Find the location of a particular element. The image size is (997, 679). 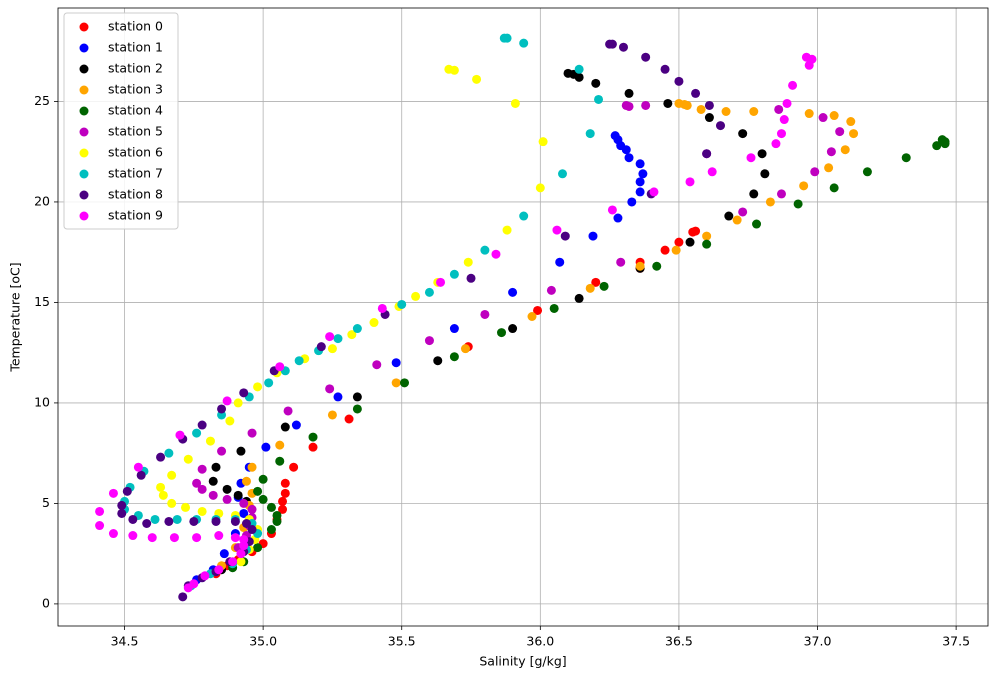

legend-label: station 4 is located at coordinates (135, 110).